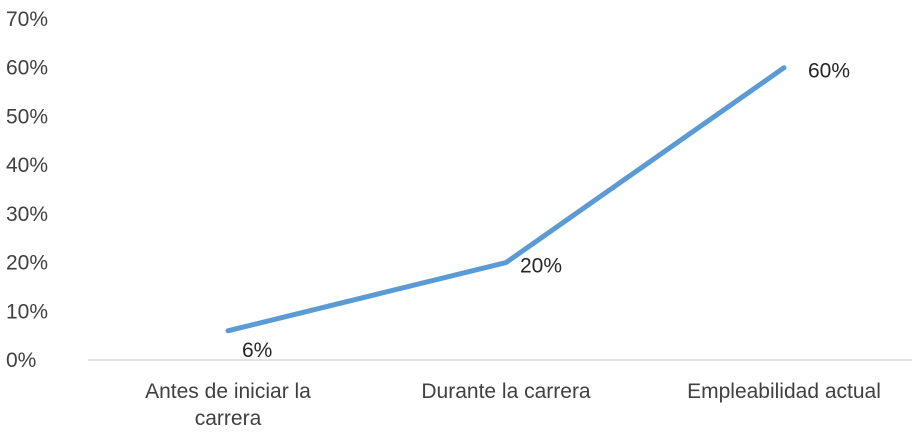  Describe the element at coordinates (27, 68) in the screenshot. I see `y-tick-label: 60%` at that location.